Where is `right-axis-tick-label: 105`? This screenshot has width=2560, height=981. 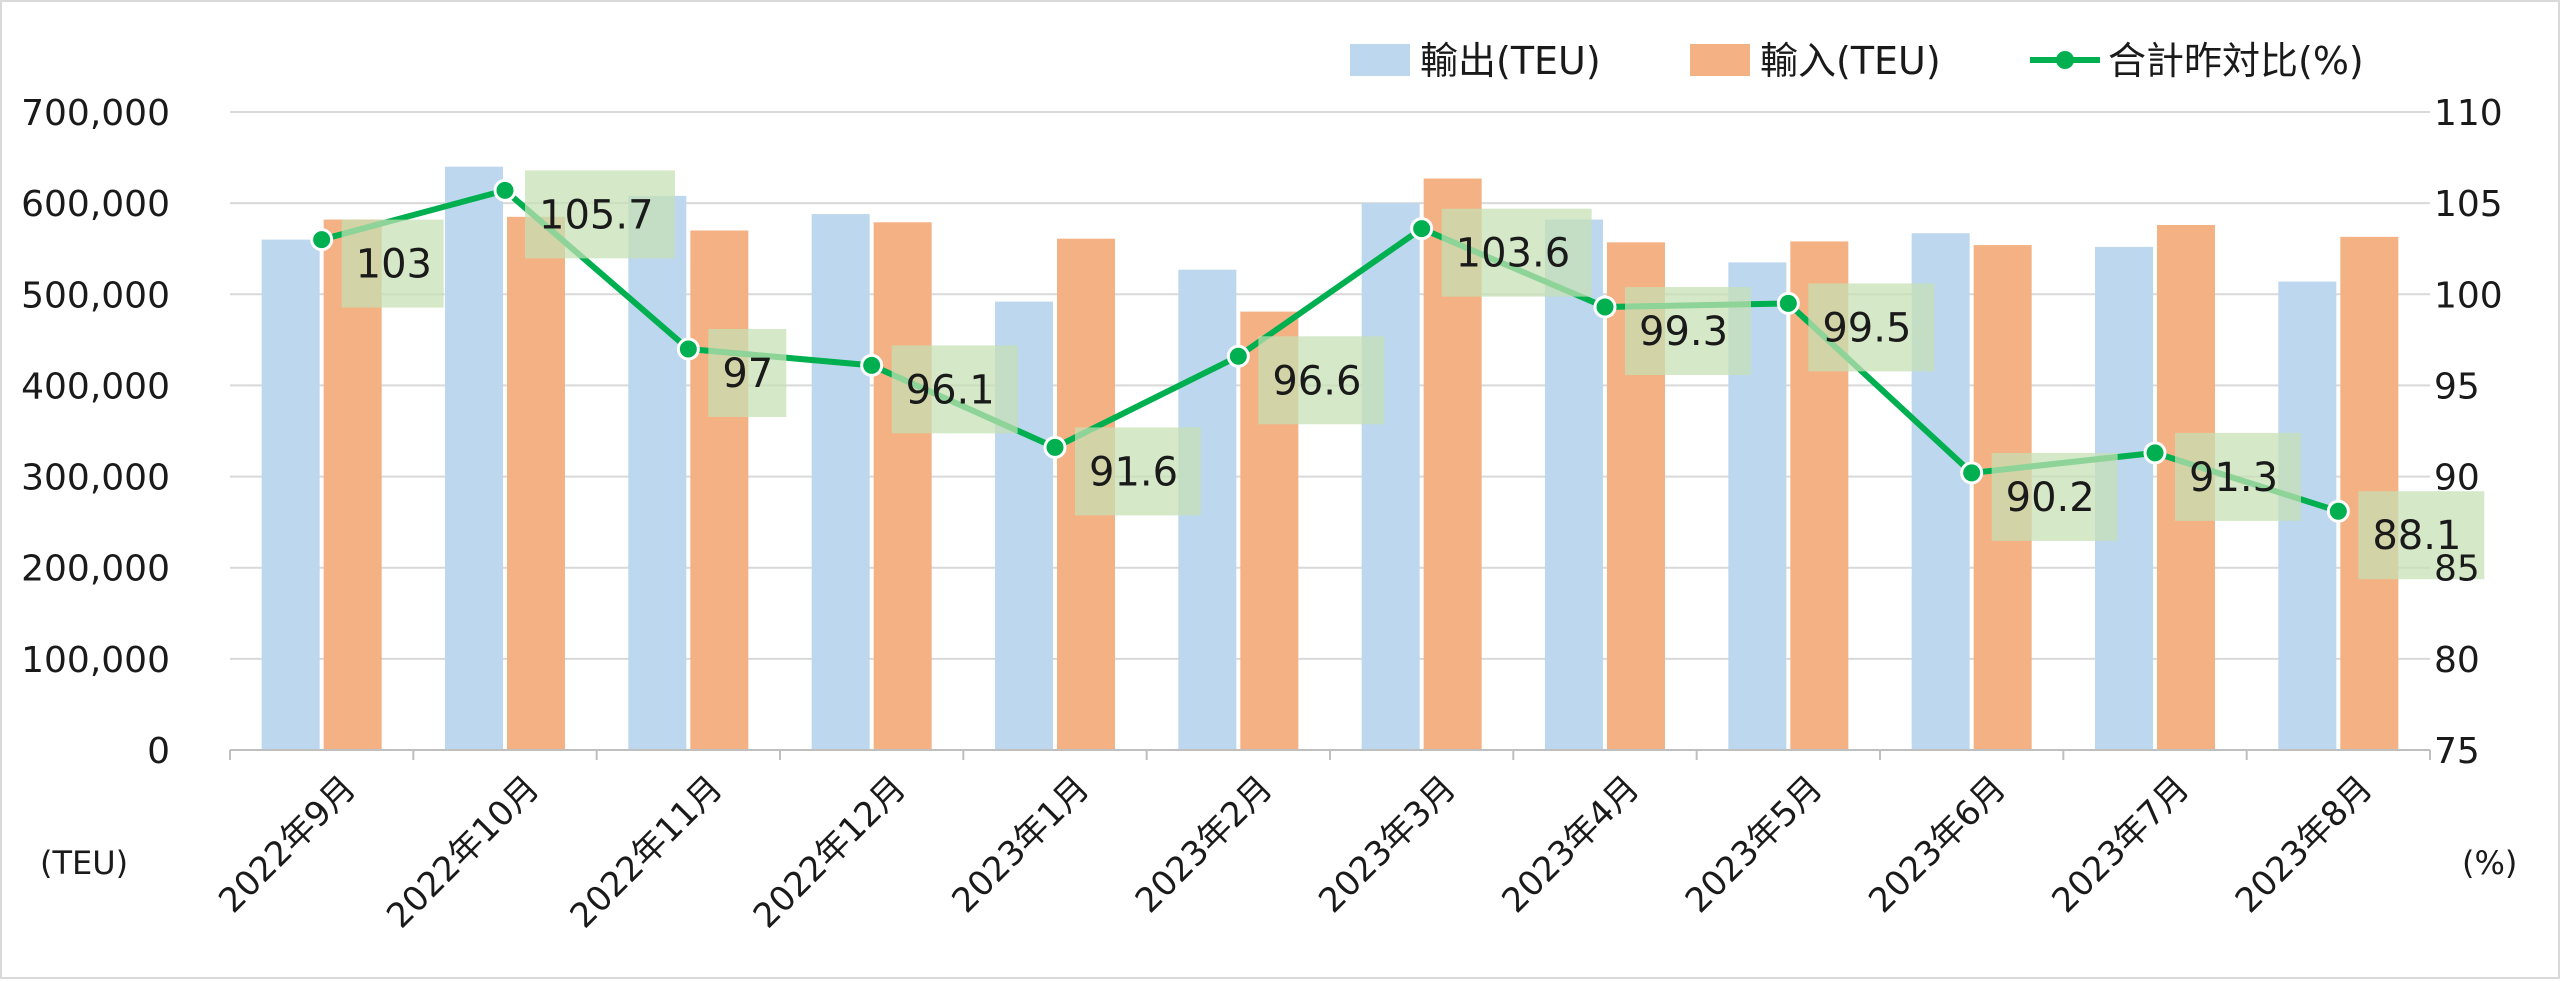
right-axis-tick-label: 105 is located at coordinates (2468, 204).